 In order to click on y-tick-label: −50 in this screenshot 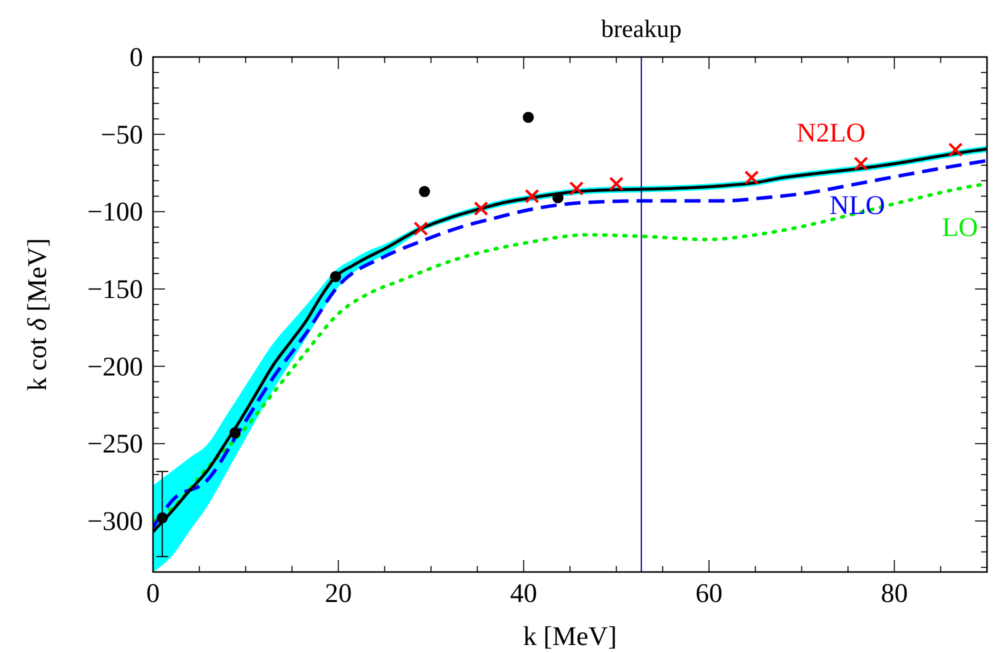, I will do `click(121, 134)`.